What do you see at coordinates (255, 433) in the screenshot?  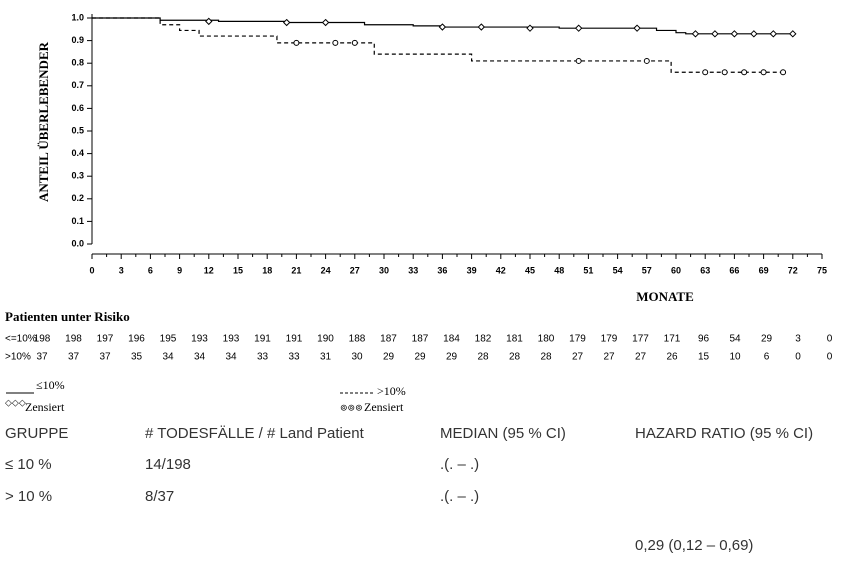 I see `table-header: # TODESFÄLLE / # Land Patient` at bounding box center [255, 433].